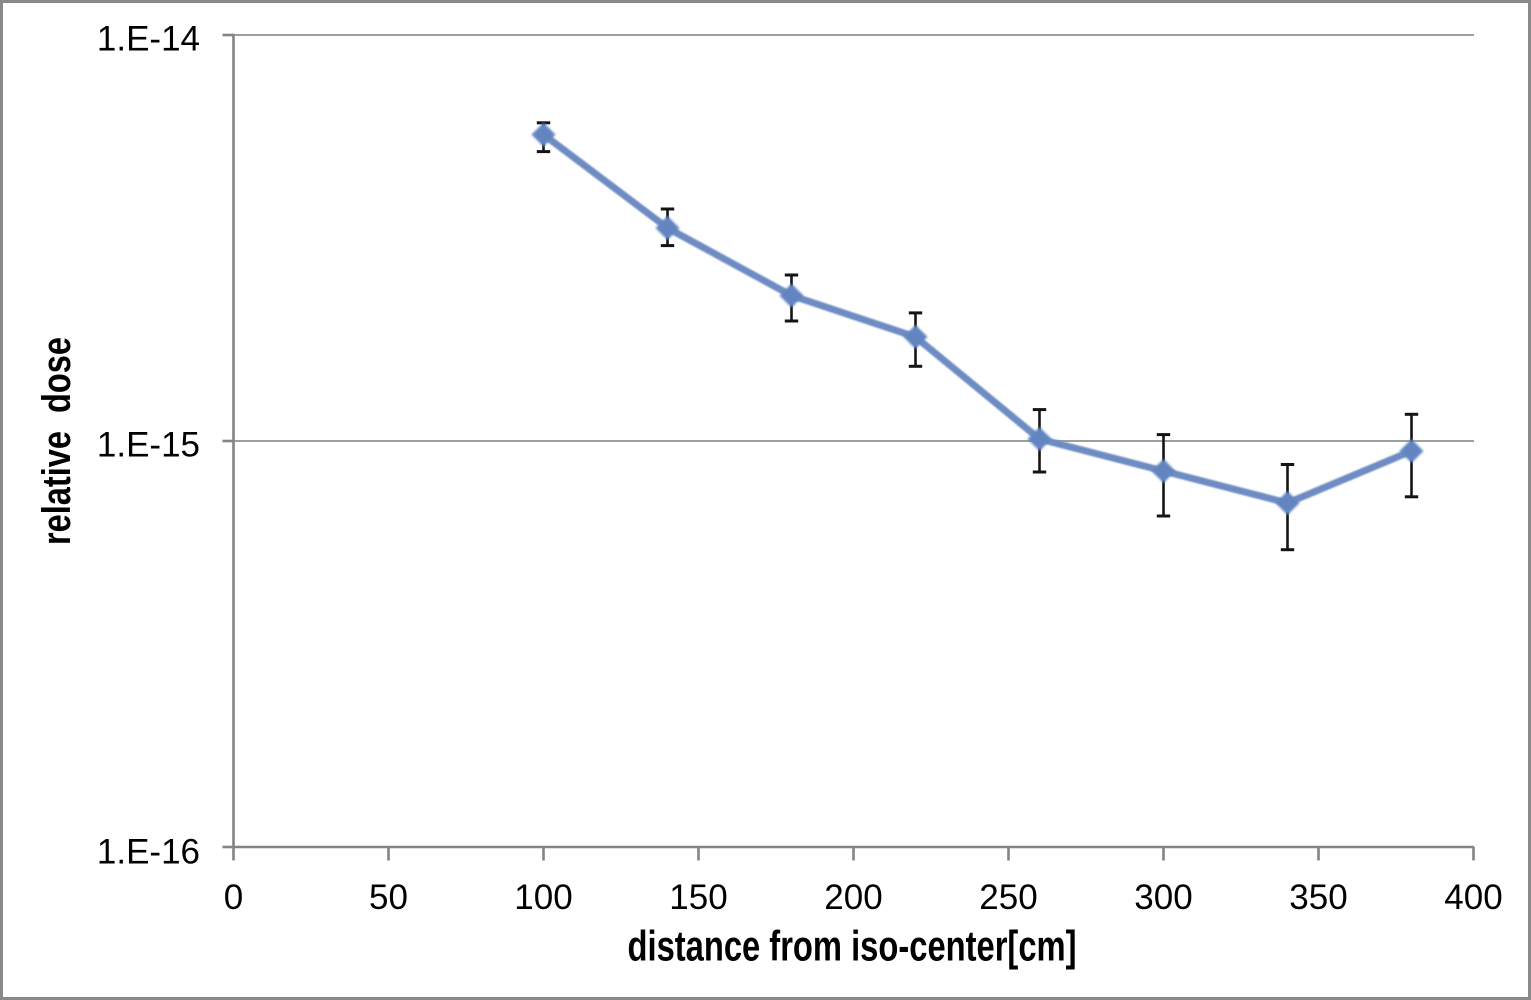  I want to click on svg-text: 150, so click(698, 897).